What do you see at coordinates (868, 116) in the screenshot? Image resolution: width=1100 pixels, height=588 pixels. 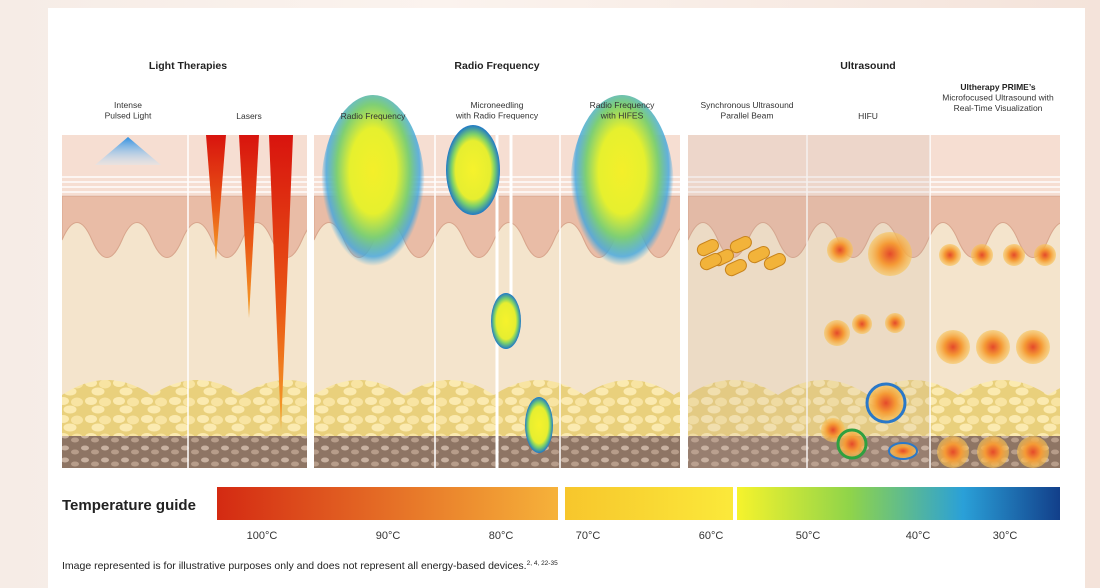 I see `column-label: HIFU` at bounding box center [868, 116].